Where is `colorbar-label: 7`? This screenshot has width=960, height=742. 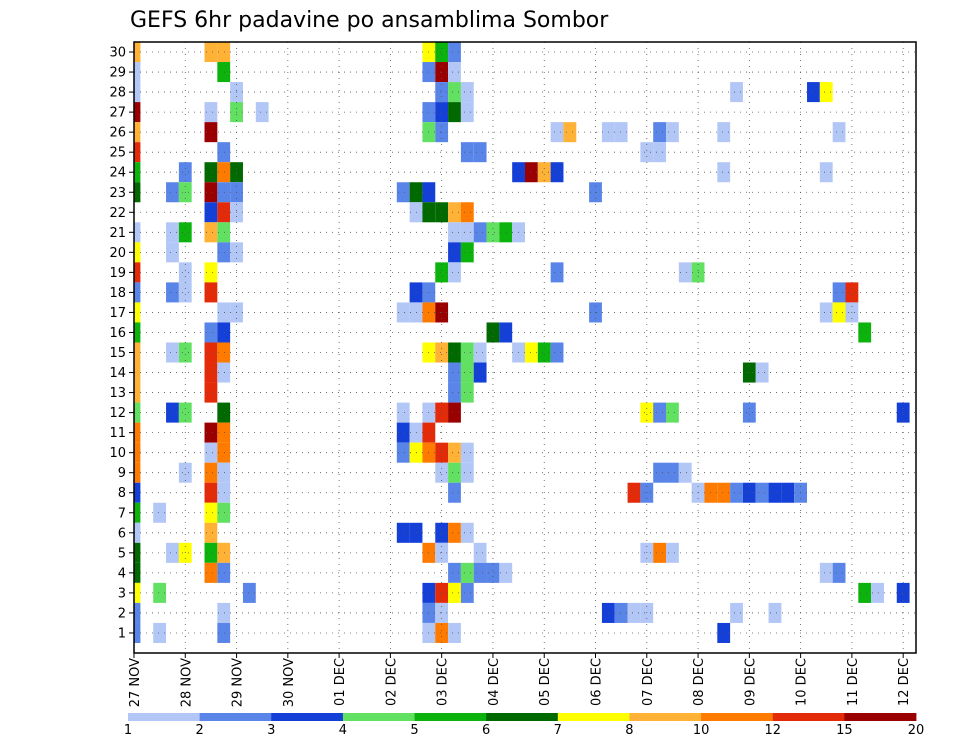
colorbar-label: 7 is located at coordinates (558, 730).